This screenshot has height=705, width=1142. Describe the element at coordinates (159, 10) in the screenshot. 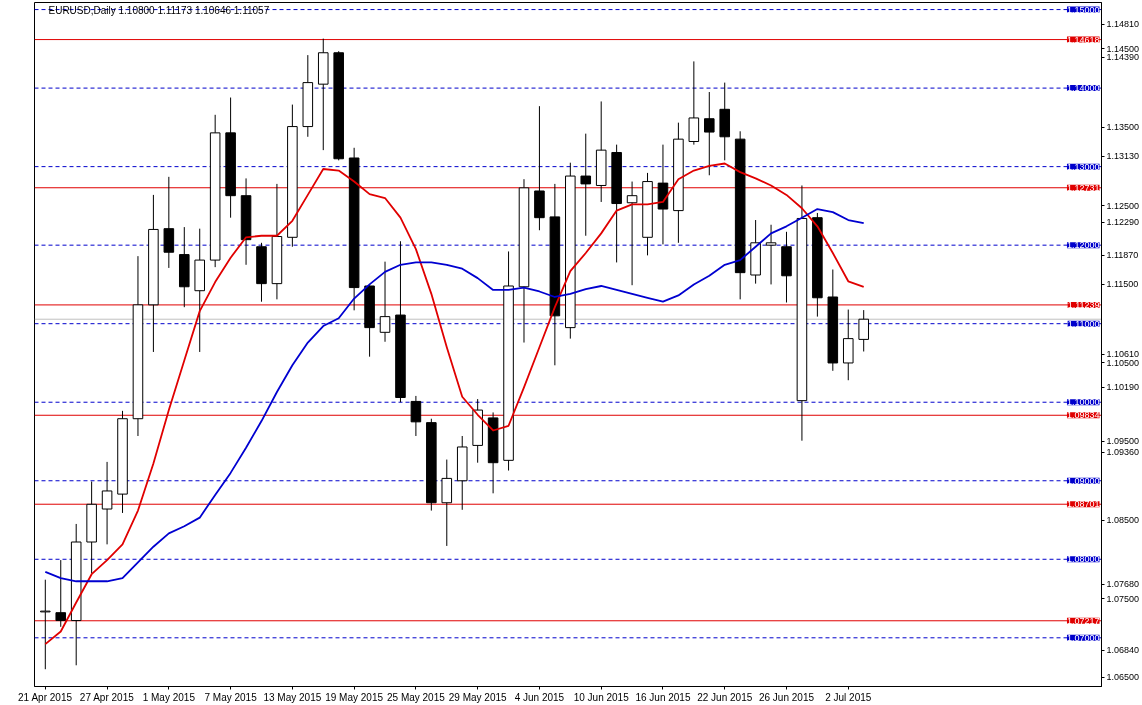

I see `chart-title: EURUSD,Daily 1.10800 1.11173 1.10646 1.11057` at that location.